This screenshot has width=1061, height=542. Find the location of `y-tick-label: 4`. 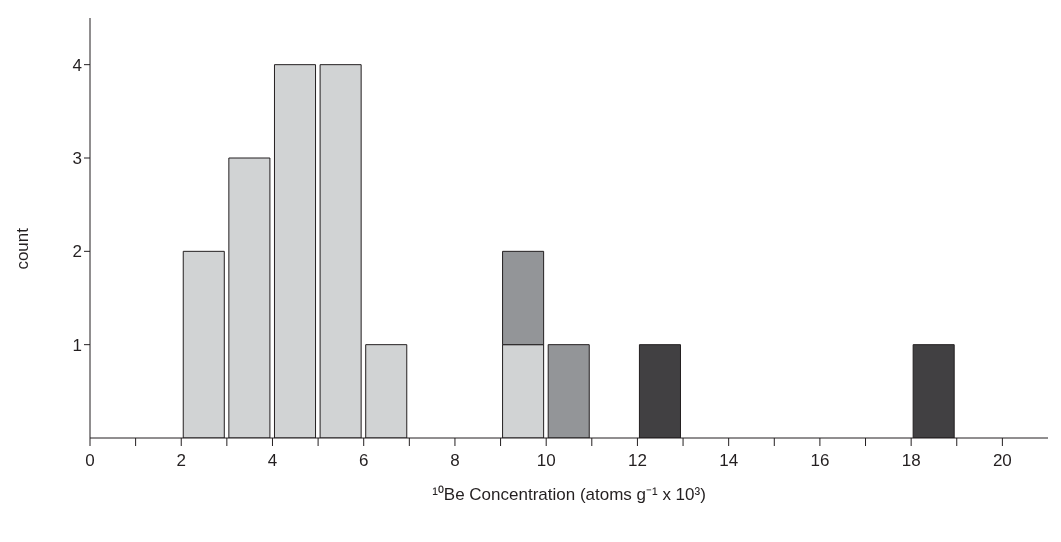

y-tick-label: 4 is located at coordinates (77, 65).